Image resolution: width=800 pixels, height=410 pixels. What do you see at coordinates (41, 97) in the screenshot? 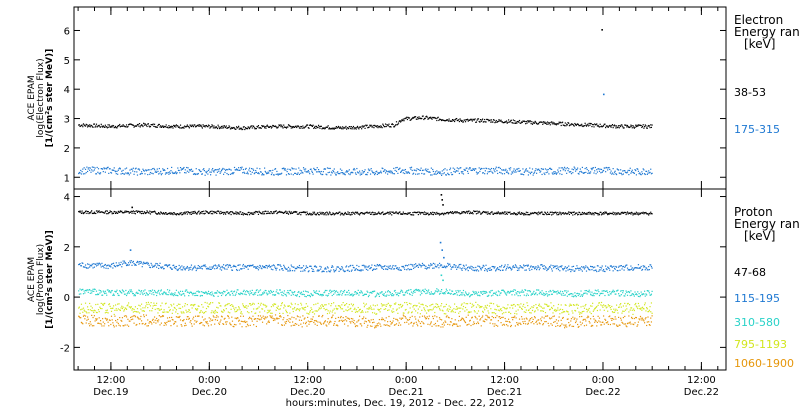
I see `electron-ylabel: log(Electron Flux)` at bounding box center [41, 97].